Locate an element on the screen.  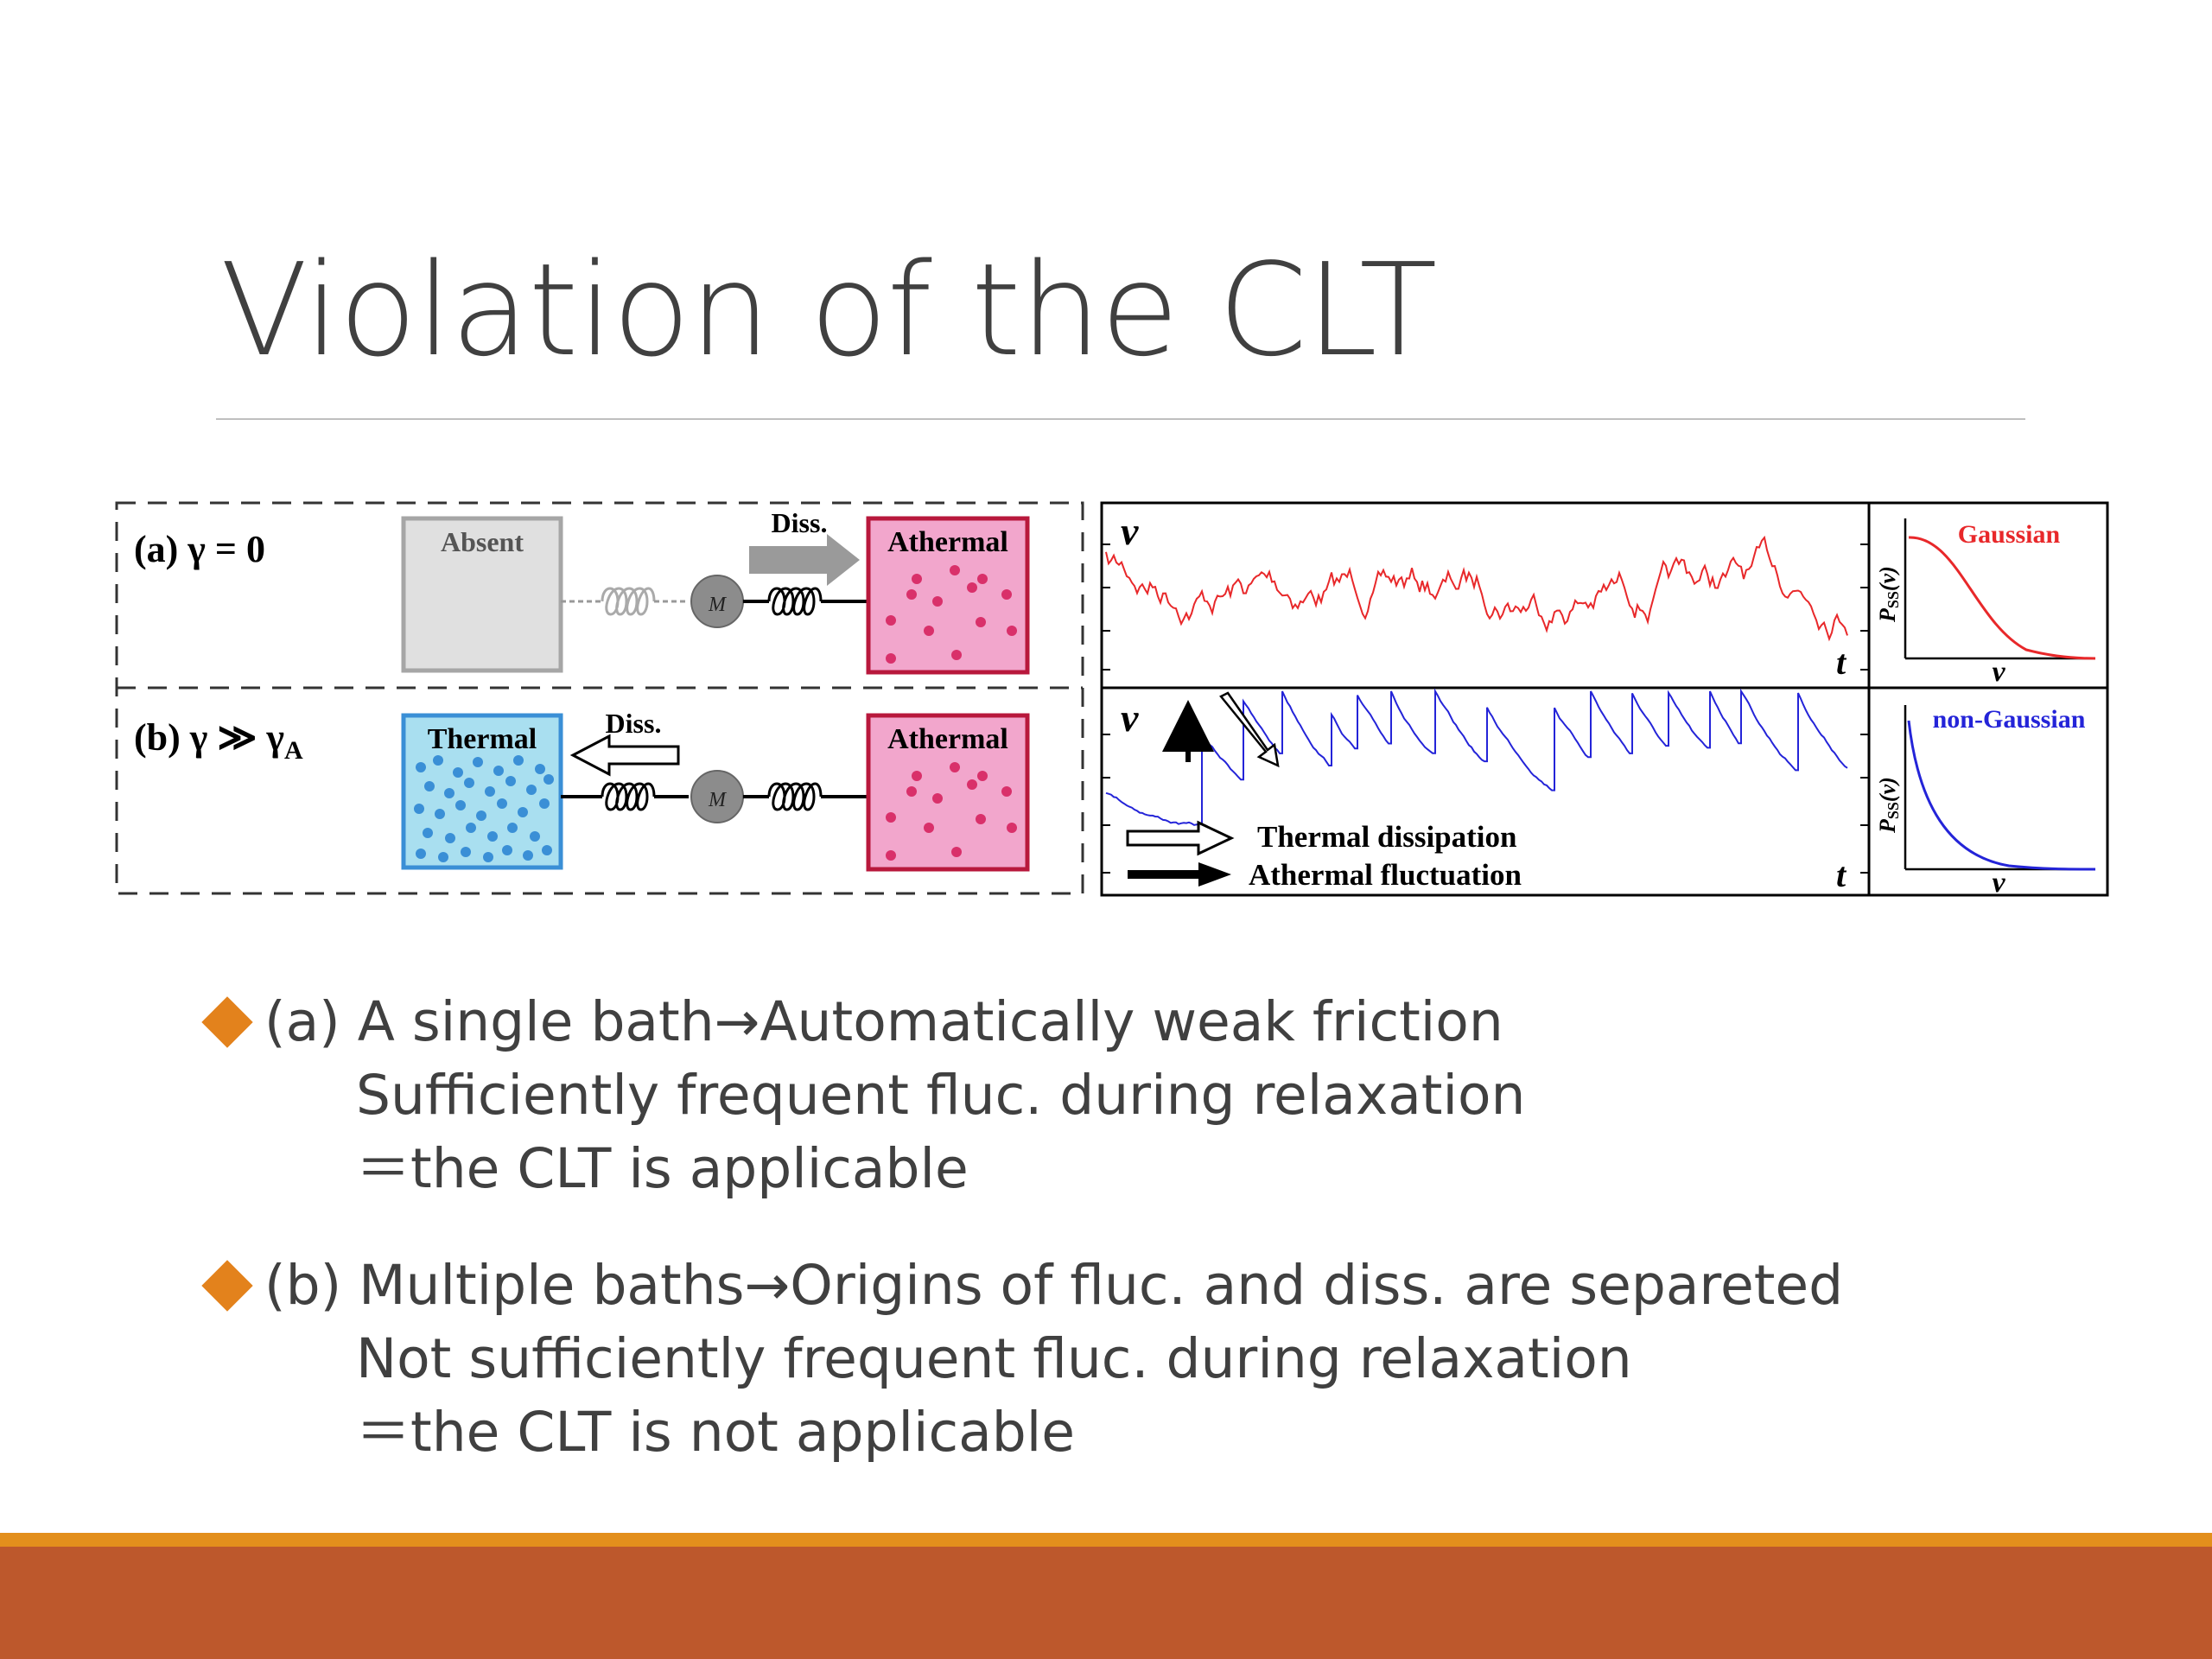
thermal-bath-label: Thermal is located at coordinates (482, 739).